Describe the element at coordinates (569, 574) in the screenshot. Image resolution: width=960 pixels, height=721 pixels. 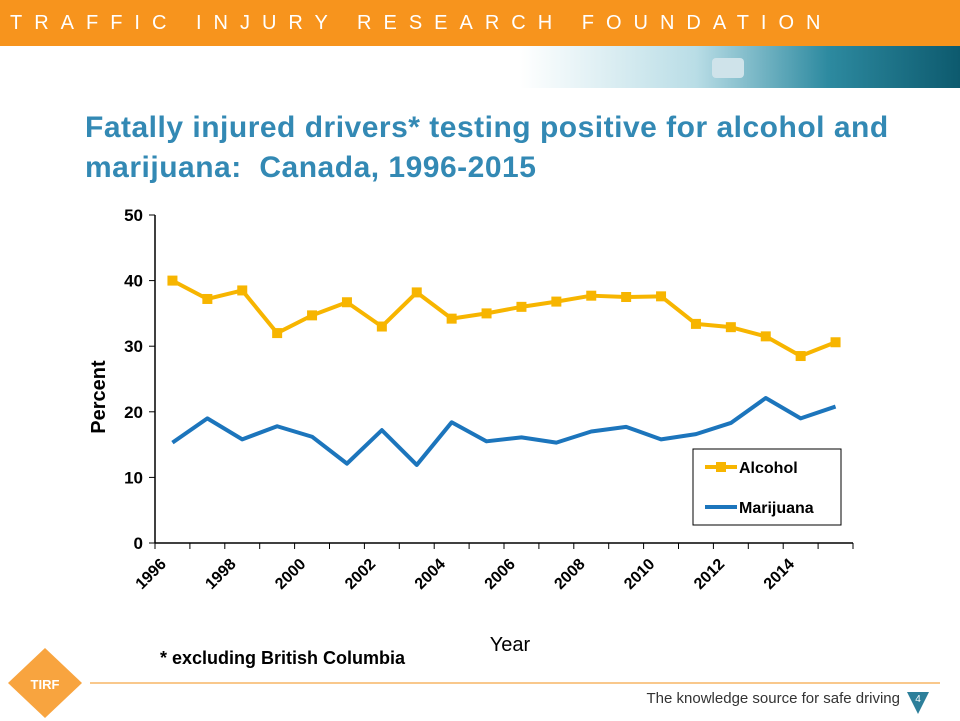
I see `x-tick-label: 2008` at that location.